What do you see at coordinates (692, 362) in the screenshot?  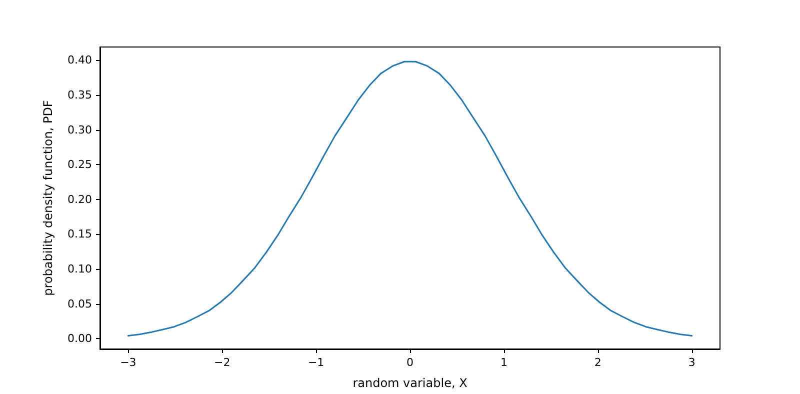 I see `x-tick-label: 3` at bounding box center [692, 362].